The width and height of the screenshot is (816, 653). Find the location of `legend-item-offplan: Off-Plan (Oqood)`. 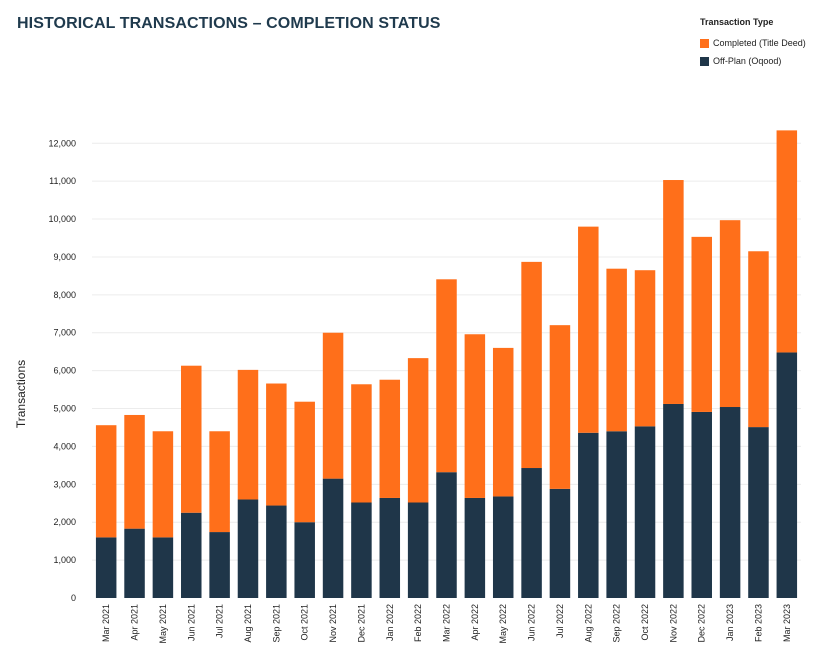

legend-item-offplan: Off-Plan (Oqood) is located at coordinates (753, 61).